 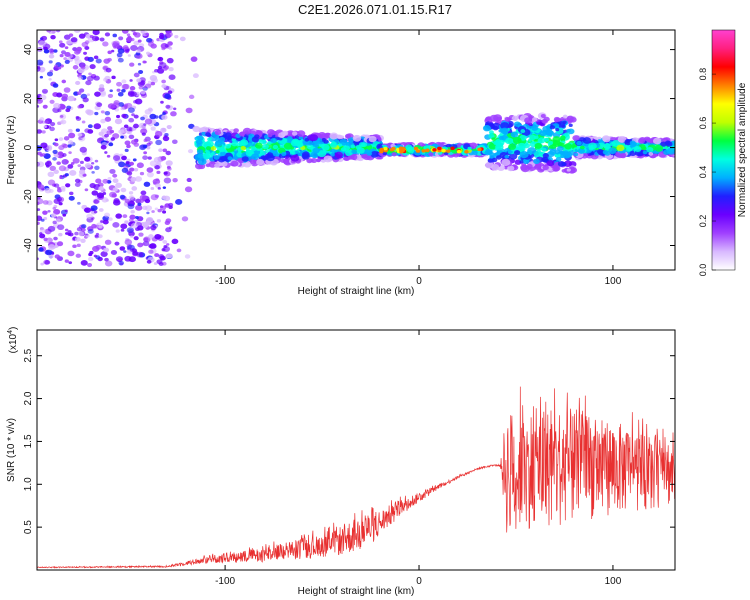 What do you see at coordinates (703, 123) in the screenshot?
I see `colorbar-tick-label: 0.6` at bounding box center [703, 123].